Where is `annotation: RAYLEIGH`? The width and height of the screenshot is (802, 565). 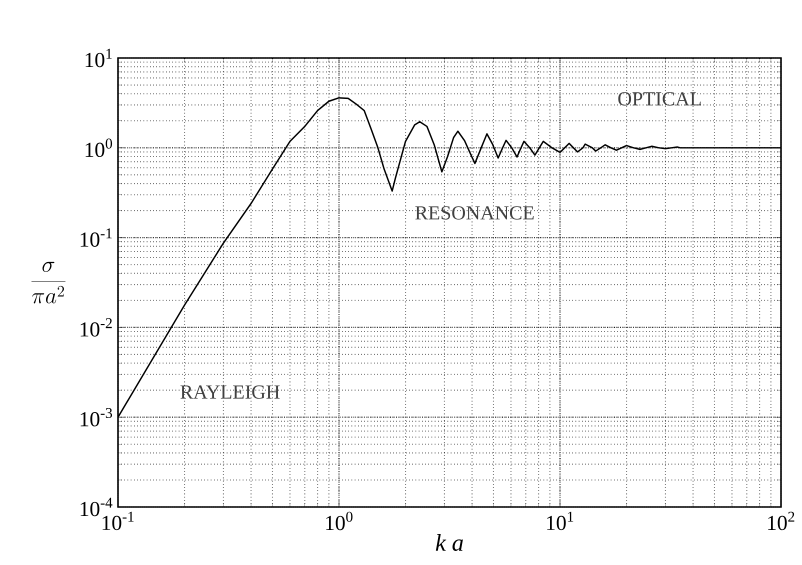
annotation: RAYLEIGH is located at coordinates (230, 392).